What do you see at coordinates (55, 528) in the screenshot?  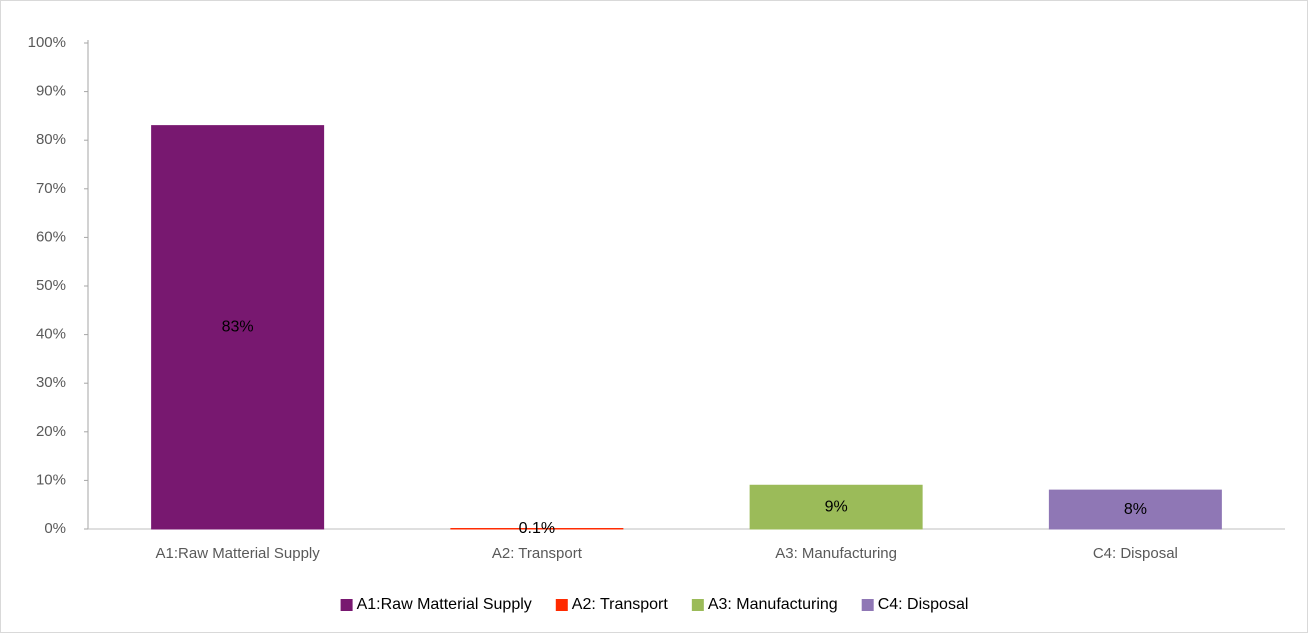 I see `y-tick-label: 0%` at bounding box center [55, 528].